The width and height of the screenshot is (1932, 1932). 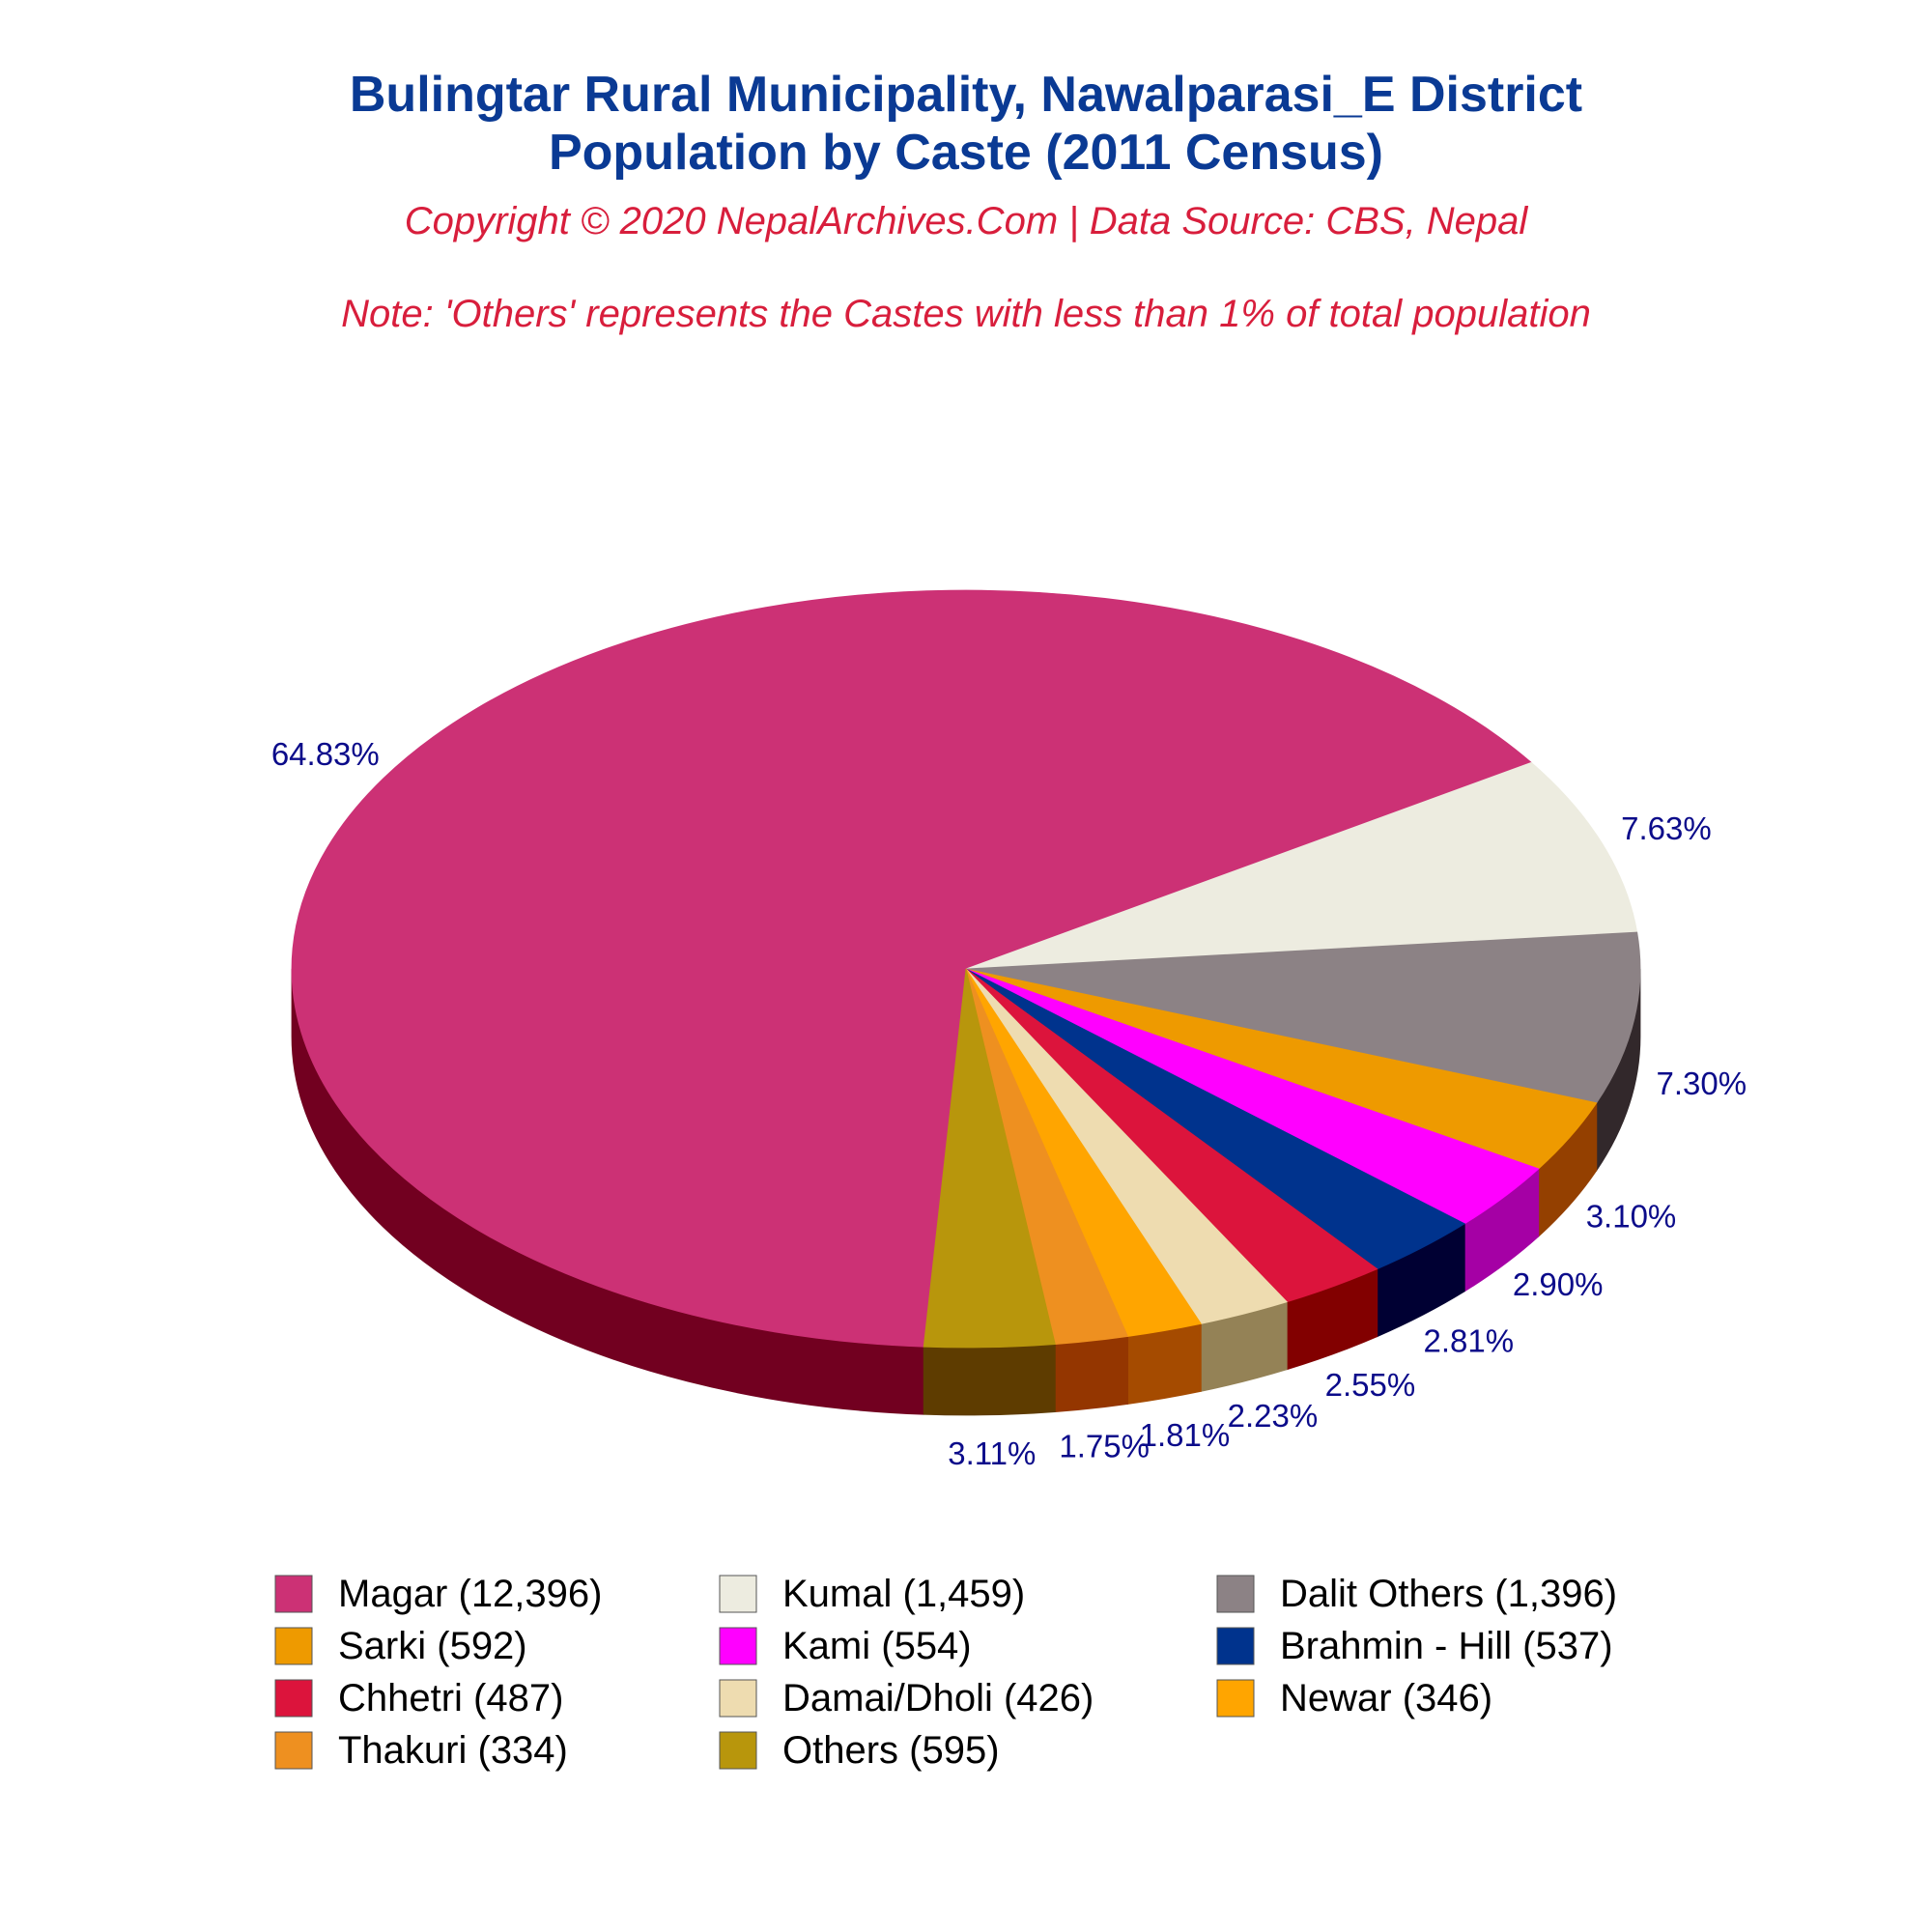 I want to click on percent-label: 7.30%, so click(x=1702, y=1083).